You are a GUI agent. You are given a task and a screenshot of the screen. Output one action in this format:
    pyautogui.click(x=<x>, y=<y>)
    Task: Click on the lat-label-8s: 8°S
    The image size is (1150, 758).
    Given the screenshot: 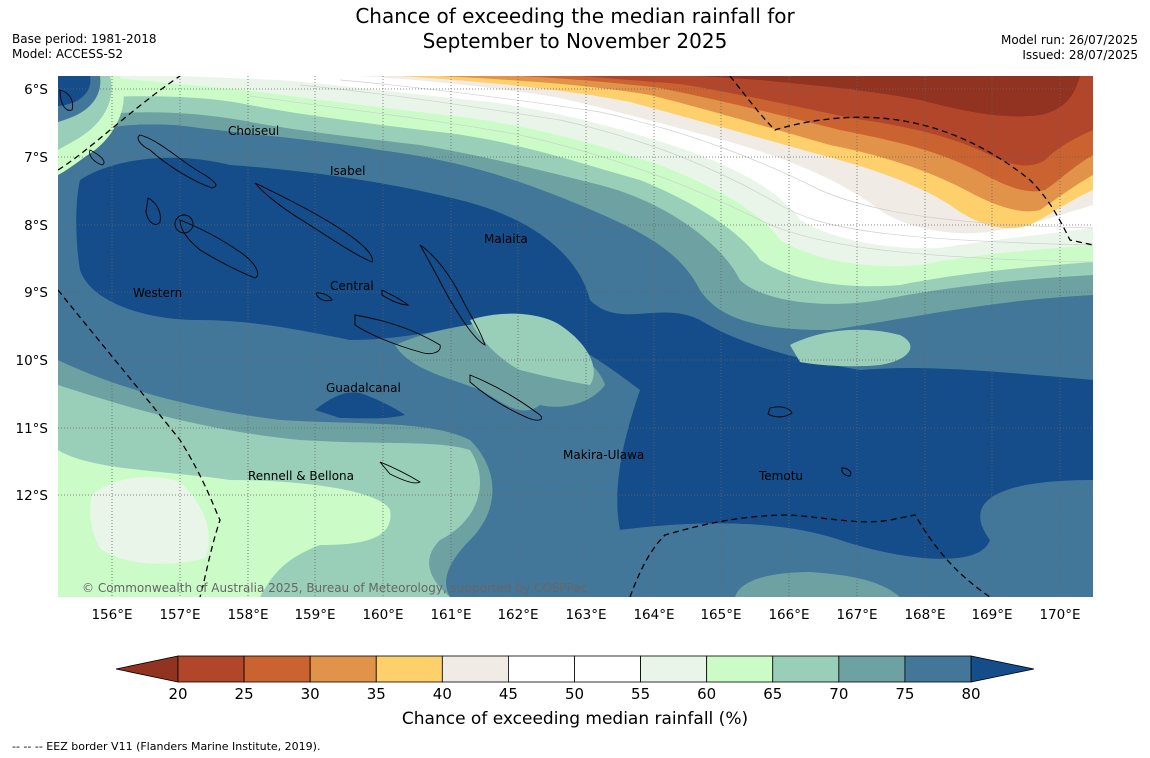 What is the action you would take?
    pyautogui.click(x=36, y=226)
    